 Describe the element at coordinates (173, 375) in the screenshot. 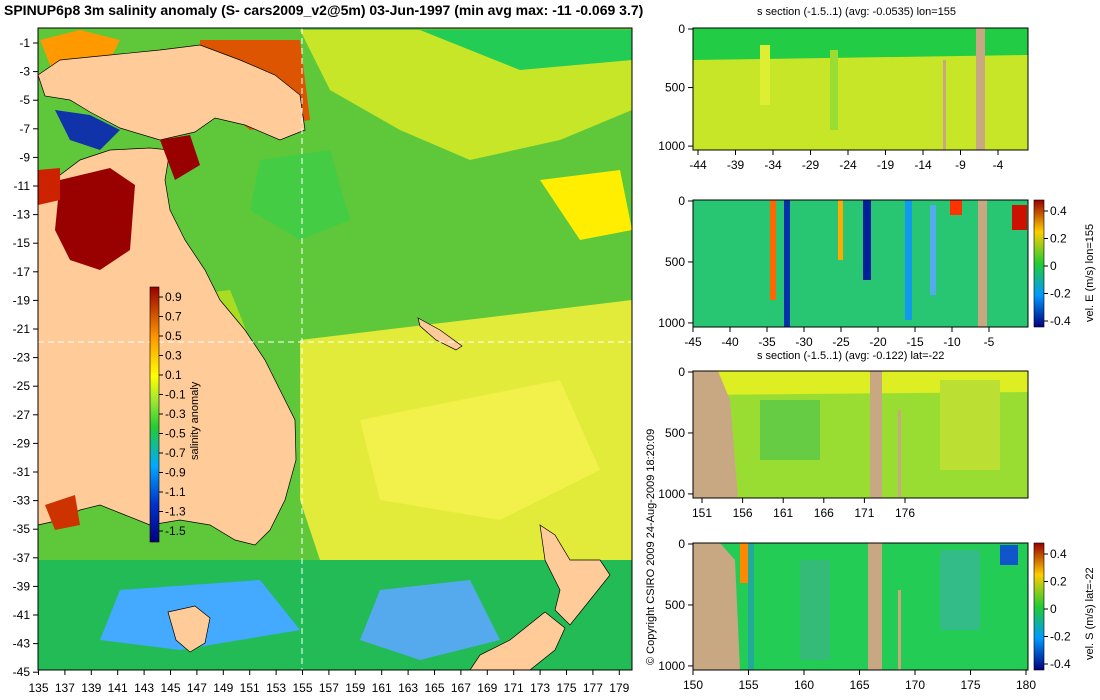

I see `map-colorbar-tick-label: 0.1` at that location.